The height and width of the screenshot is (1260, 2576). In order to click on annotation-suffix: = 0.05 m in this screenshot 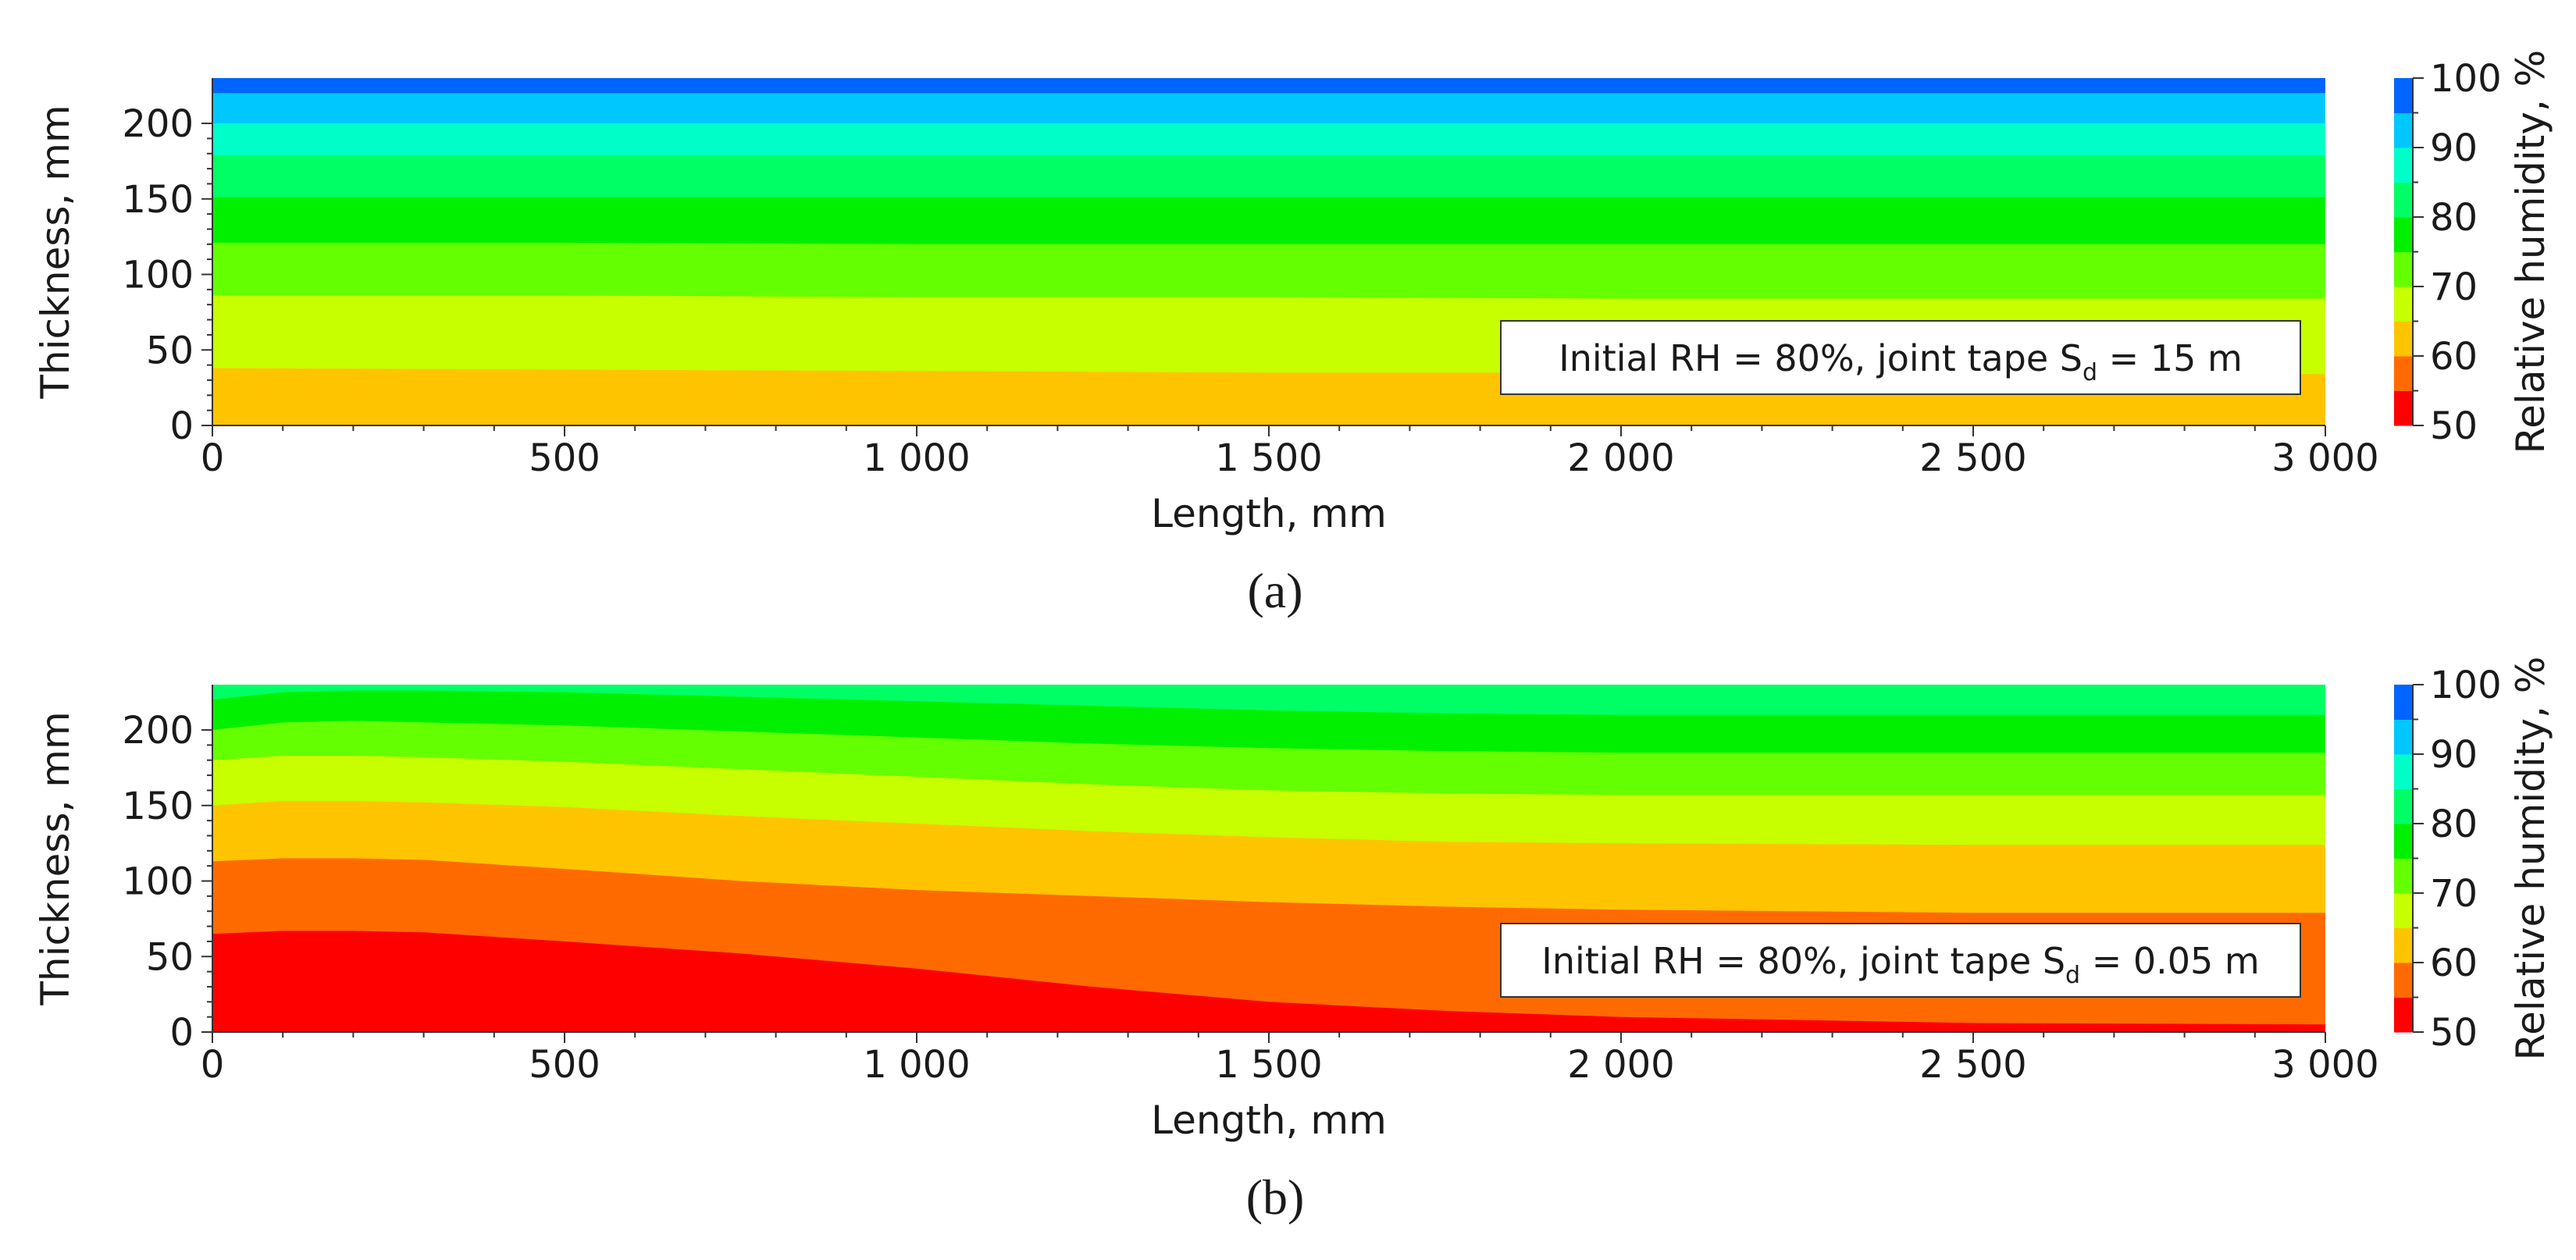, I will do `click(2170, 961)`.